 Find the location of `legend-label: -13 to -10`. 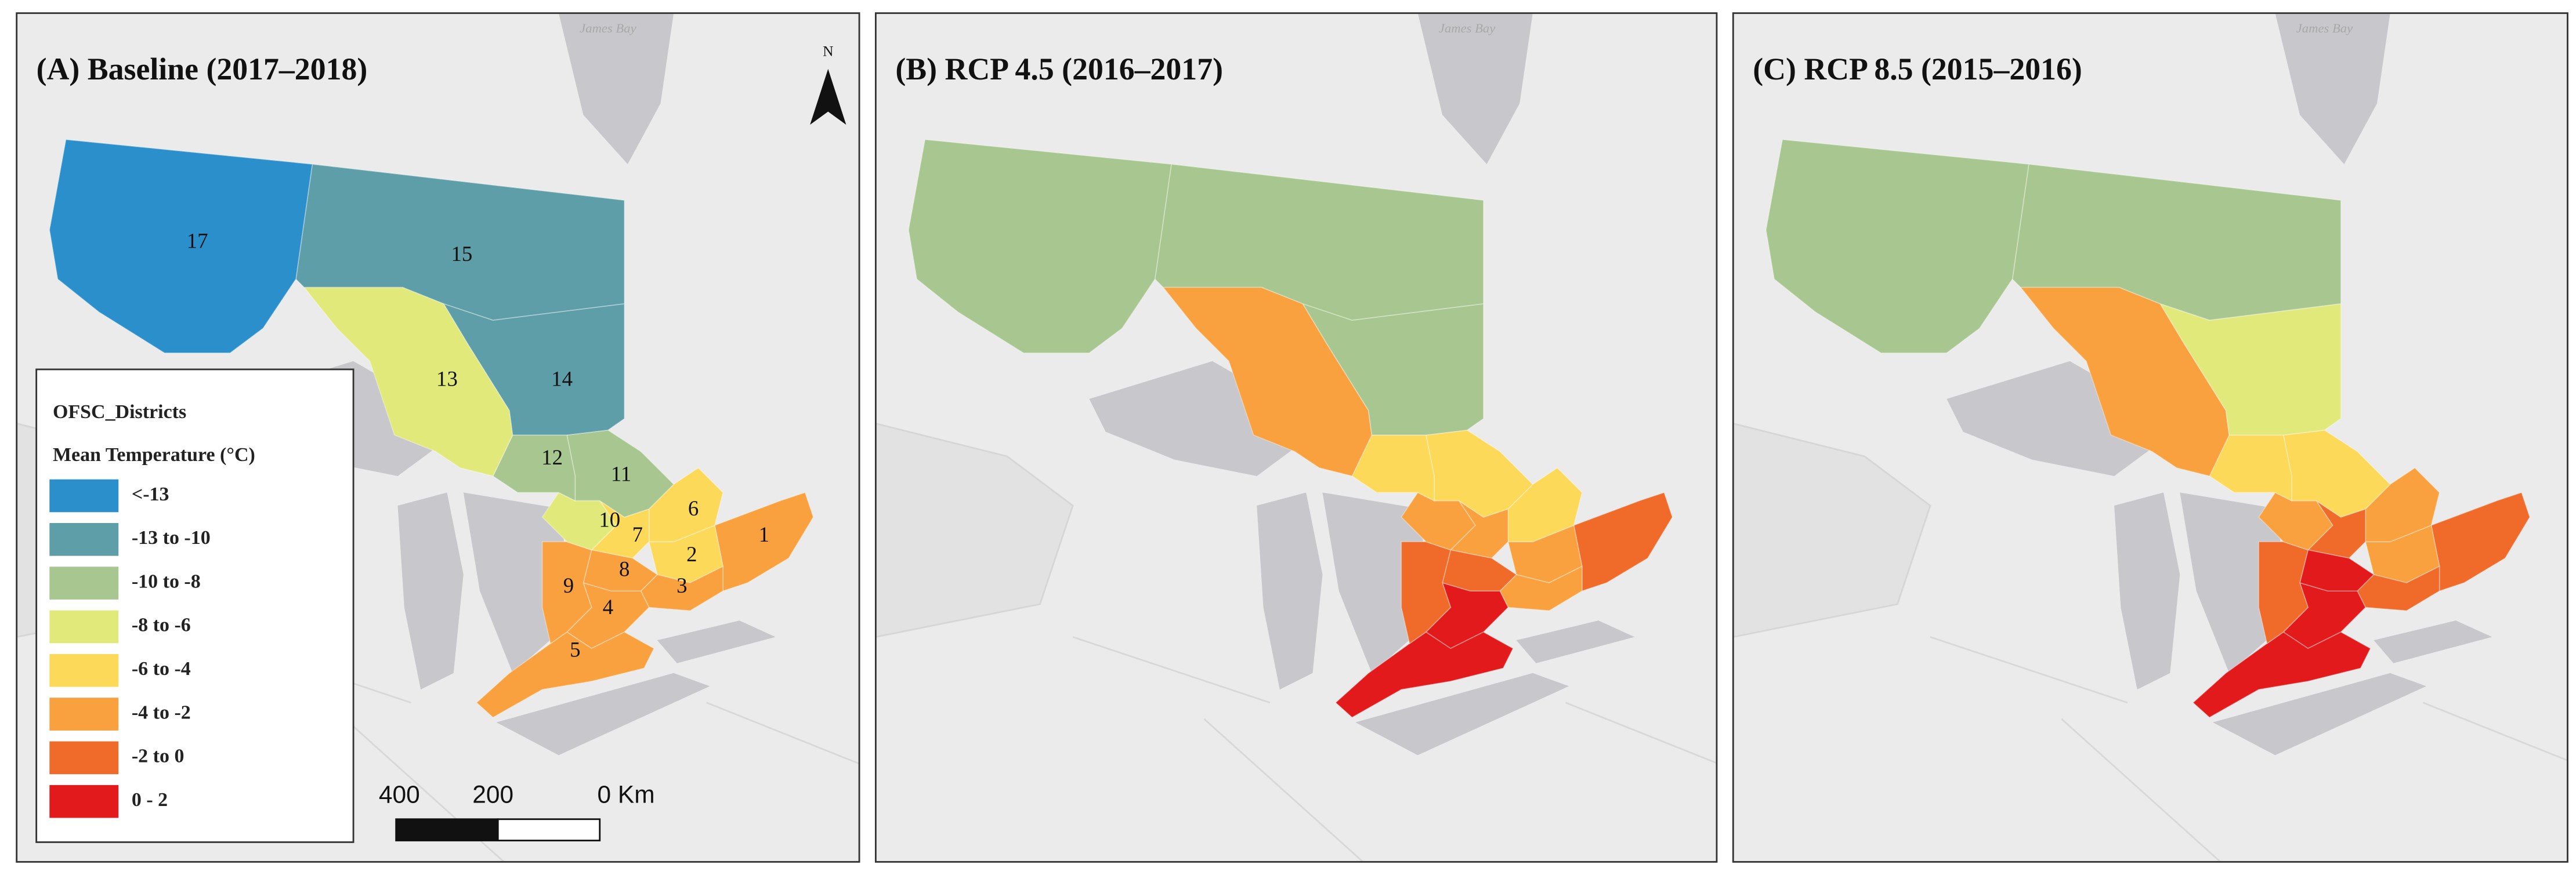

legend-label: -13 to -10 is located at coordinates (171, 538).